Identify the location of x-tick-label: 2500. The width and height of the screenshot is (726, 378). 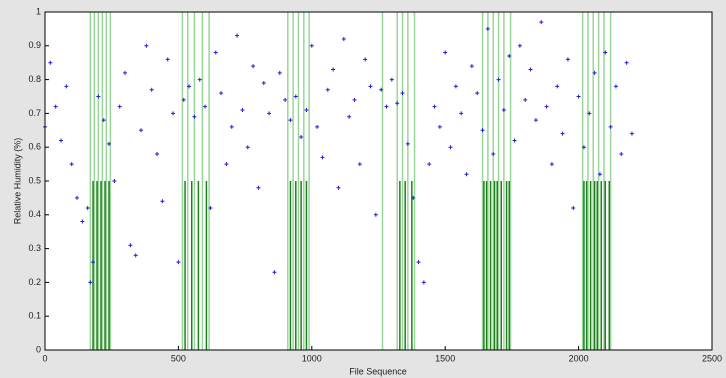
(712, 358).